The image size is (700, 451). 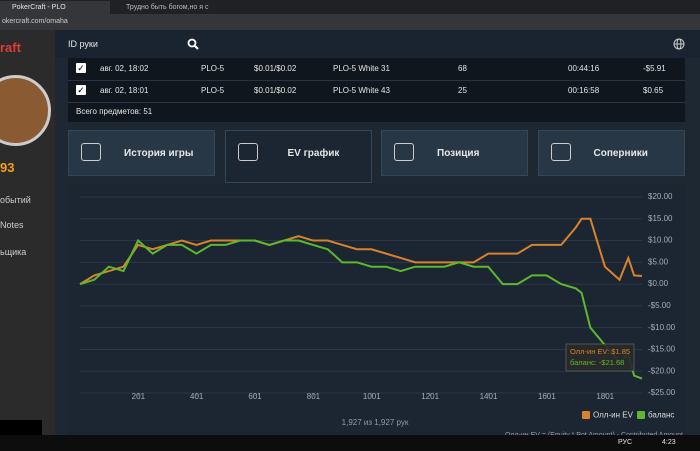 What do you see at coordinates (55, 7) in the screenshot?
I see `tab: PokerCraft - PLO` at bounding box center [55, 7].